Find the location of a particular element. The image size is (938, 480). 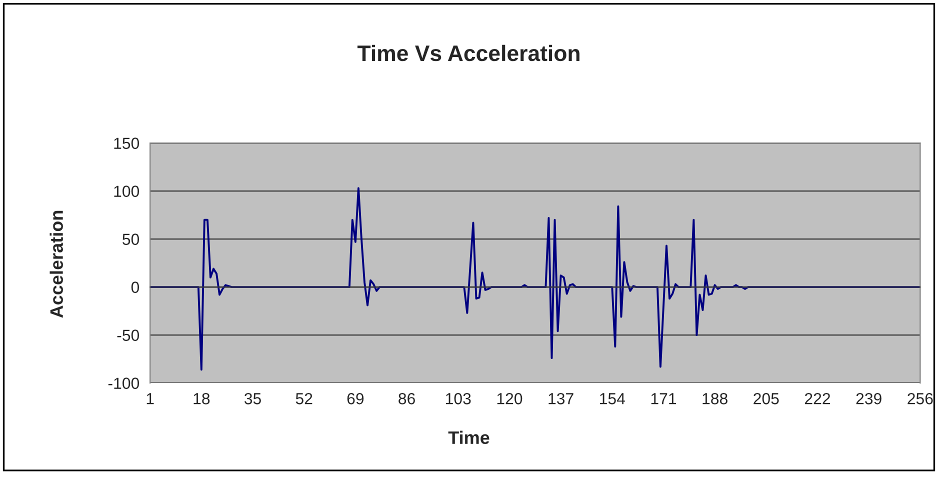

y-tick-label: -50 is located at coordinates (128, 335).